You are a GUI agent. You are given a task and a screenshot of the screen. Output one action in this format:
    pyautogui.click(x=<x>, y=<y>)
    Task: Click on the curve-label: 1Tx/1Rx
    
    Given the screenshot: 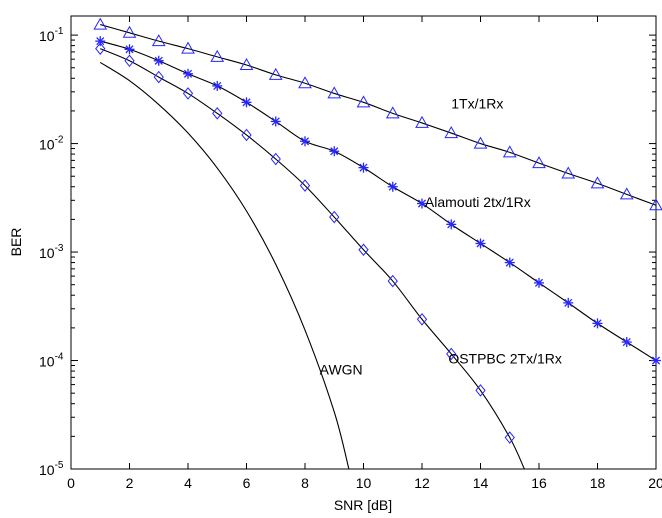 What is the action you would take?
    pyautogui.click(x=477, y=104)
    